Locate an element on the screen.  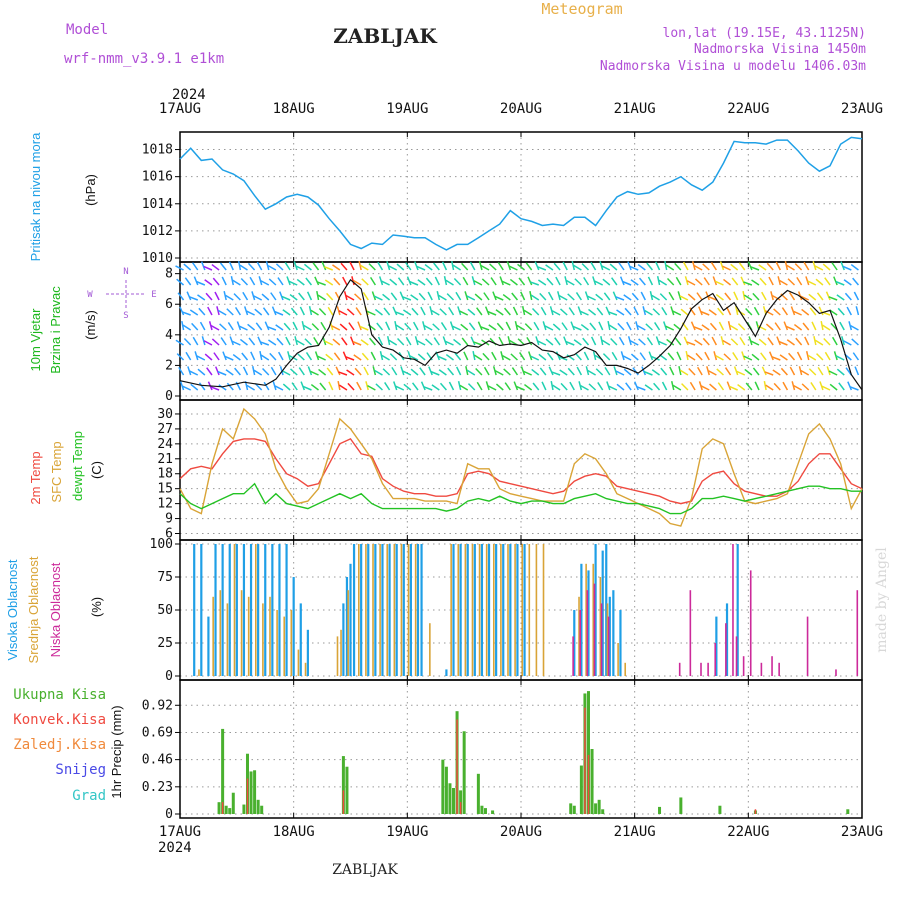
y-tick-label: 50 is located at coordinates (165, 610).